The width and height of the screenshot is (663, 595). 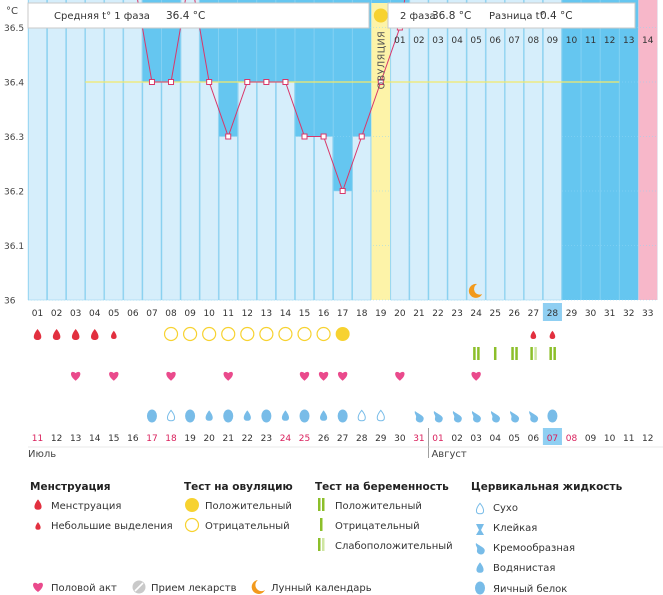 I want to click on phase2-day-label: 12, so click(x=609, y=41).